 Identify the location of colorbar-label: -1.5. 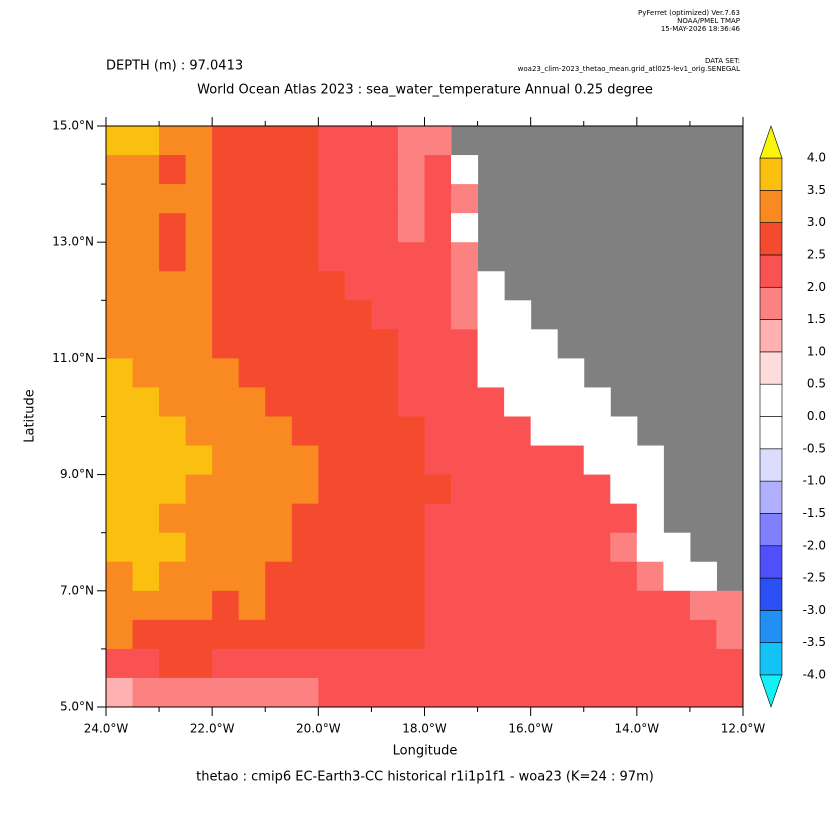
(814, 513).